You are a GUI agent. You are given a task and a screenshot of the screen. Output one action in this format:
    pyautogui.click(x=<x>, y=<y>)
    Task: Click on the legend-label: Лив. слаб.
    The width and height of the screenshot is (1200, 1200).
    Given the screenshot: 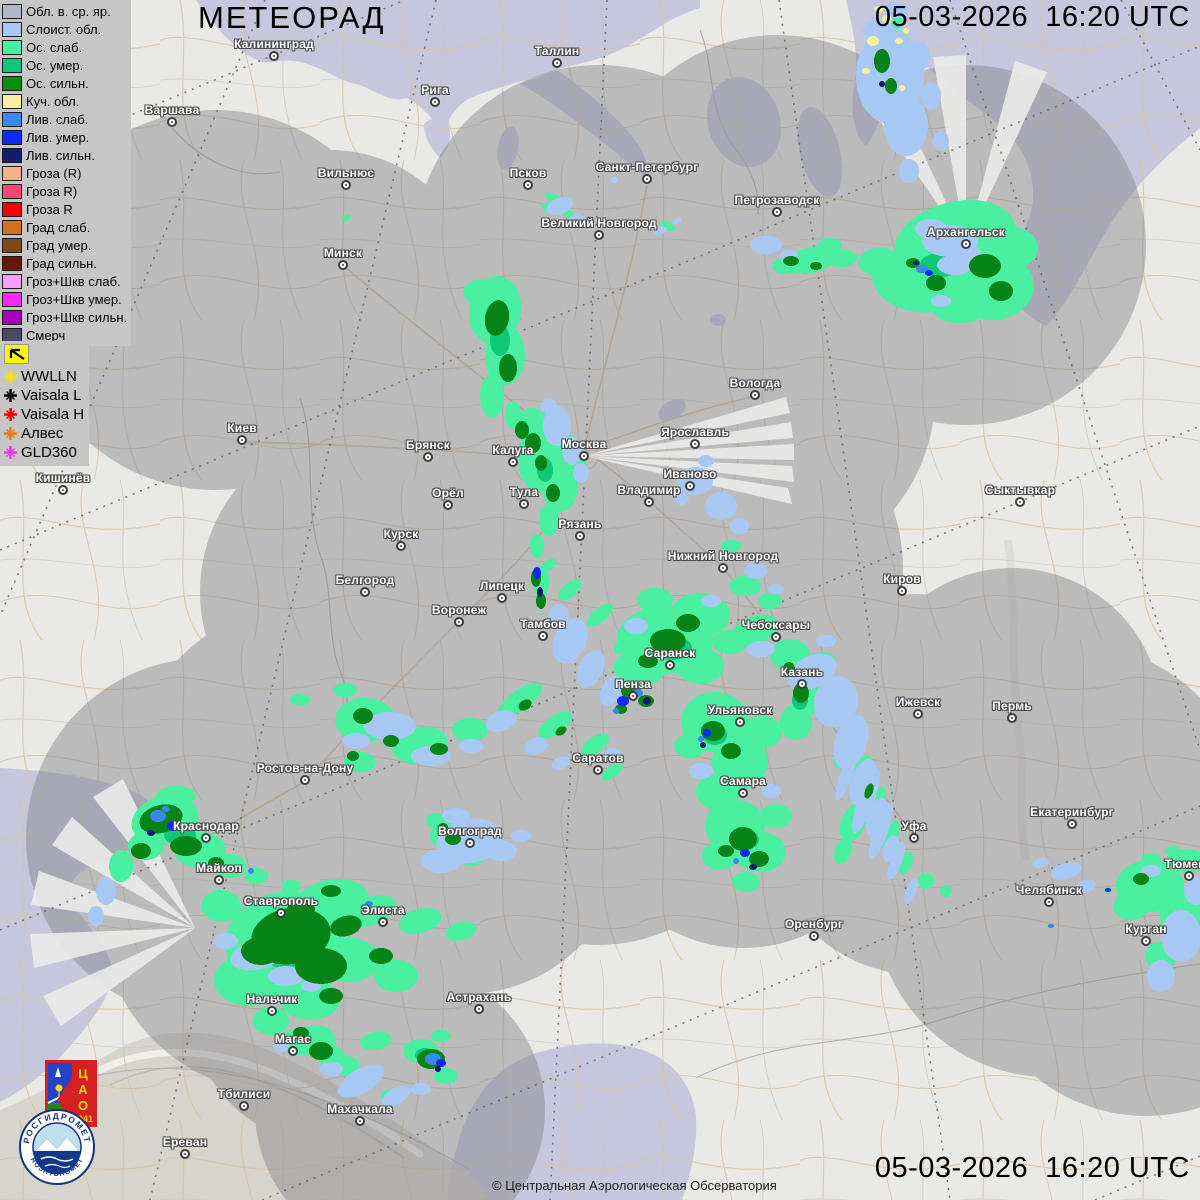 What is the action you would take?
    pyautogui.click(x=57, y=119)
    